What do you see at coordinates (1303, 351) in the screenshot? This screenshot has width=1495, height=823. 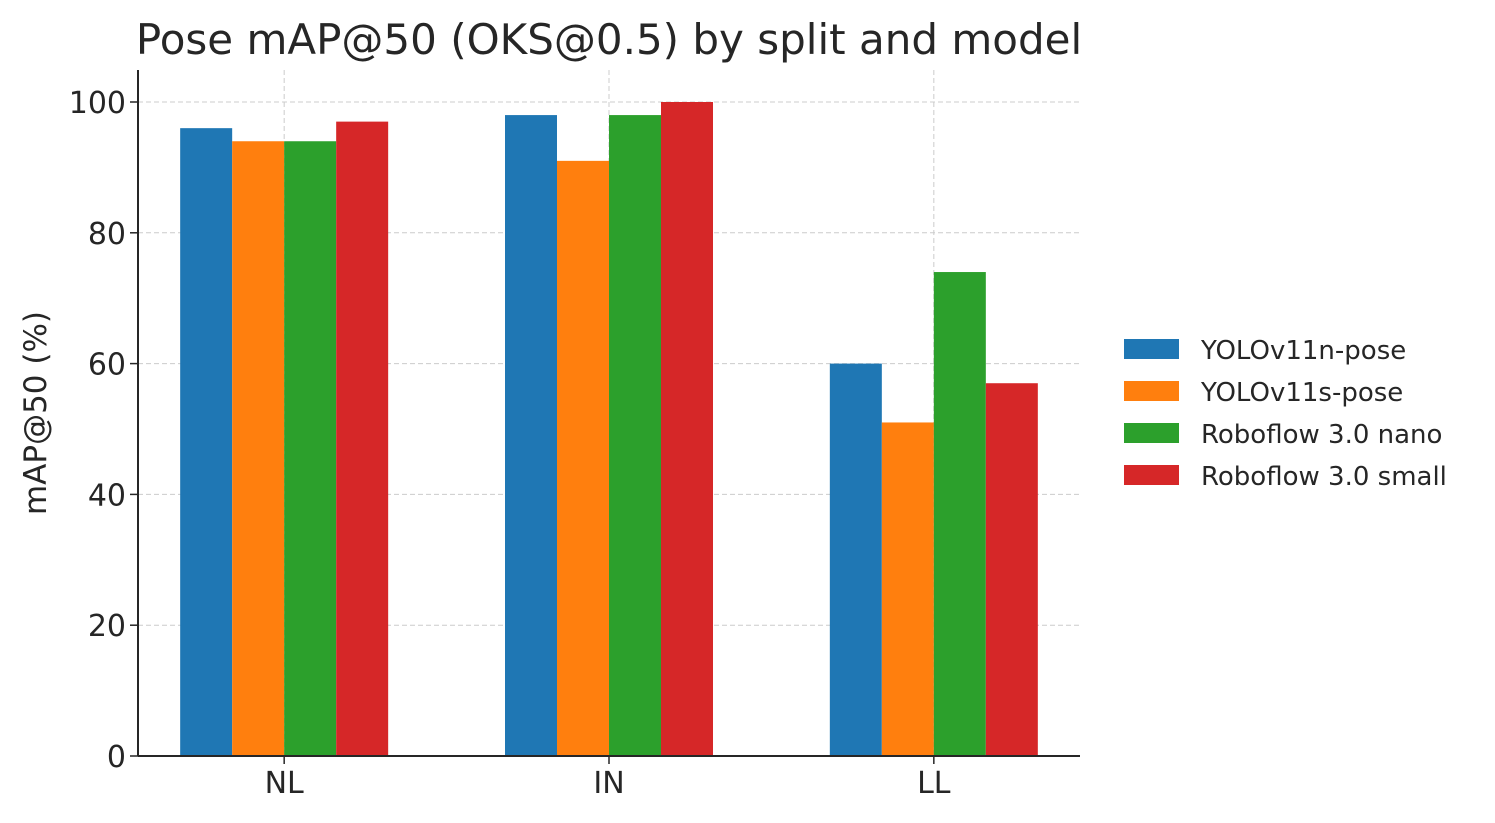 I see `legend-label: YOLOv11n-pose` at bounding box center [1303, 351].